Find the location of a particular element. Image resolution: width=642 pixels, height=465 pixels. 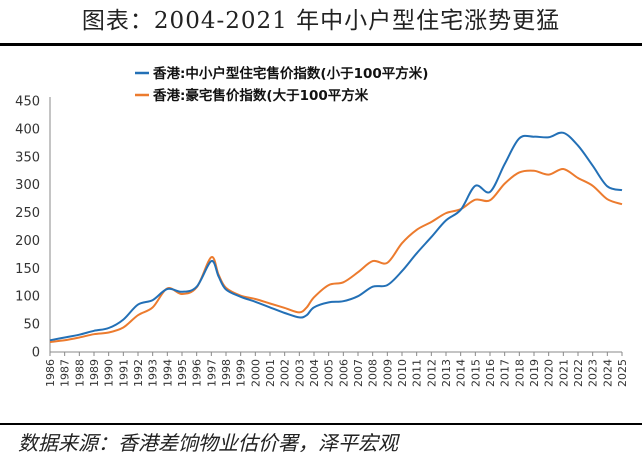

x-tick-label: 1998 is located at coordinates (226, 373).